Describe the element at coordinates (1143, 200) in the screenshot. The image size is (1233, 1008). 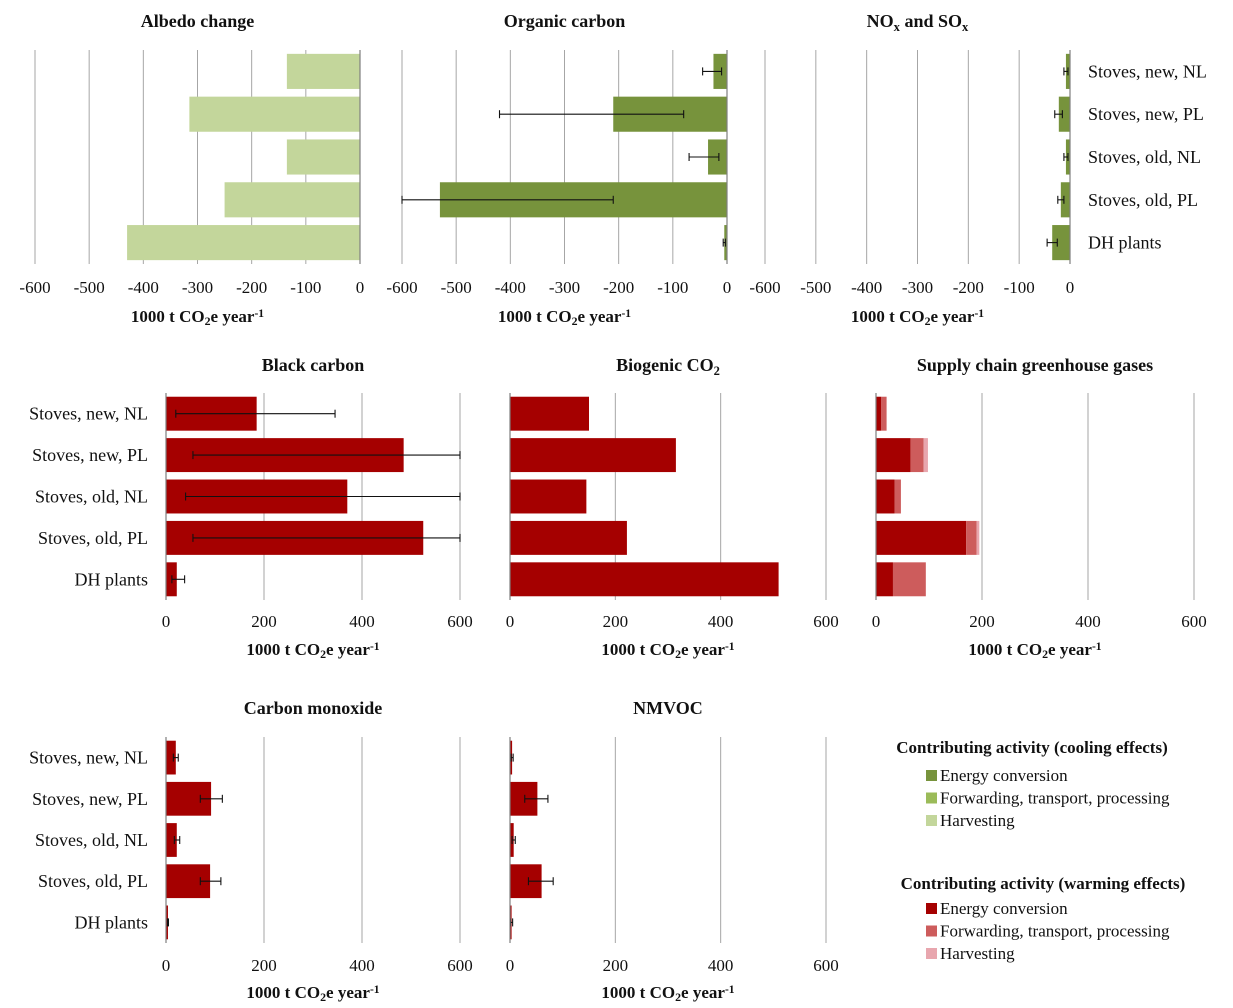
I see `category-label: Stoves, old, PL` at that location.